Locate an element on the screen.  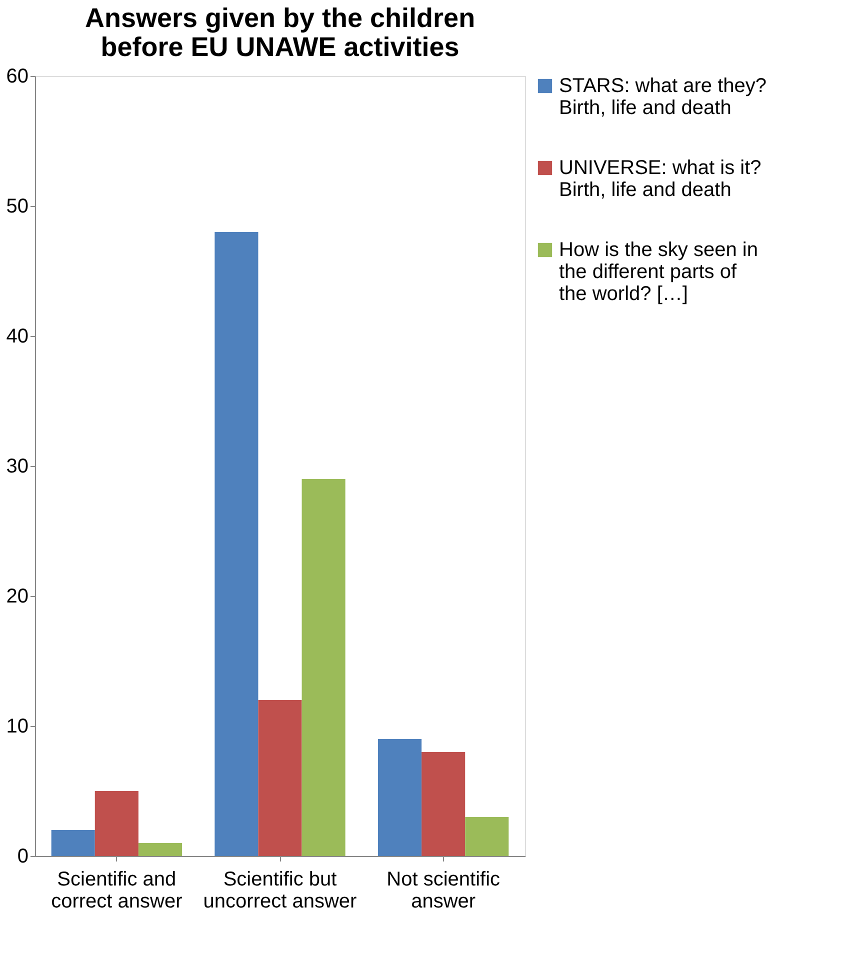
y-tick-label: 30 is located at coordinates (17, 467).